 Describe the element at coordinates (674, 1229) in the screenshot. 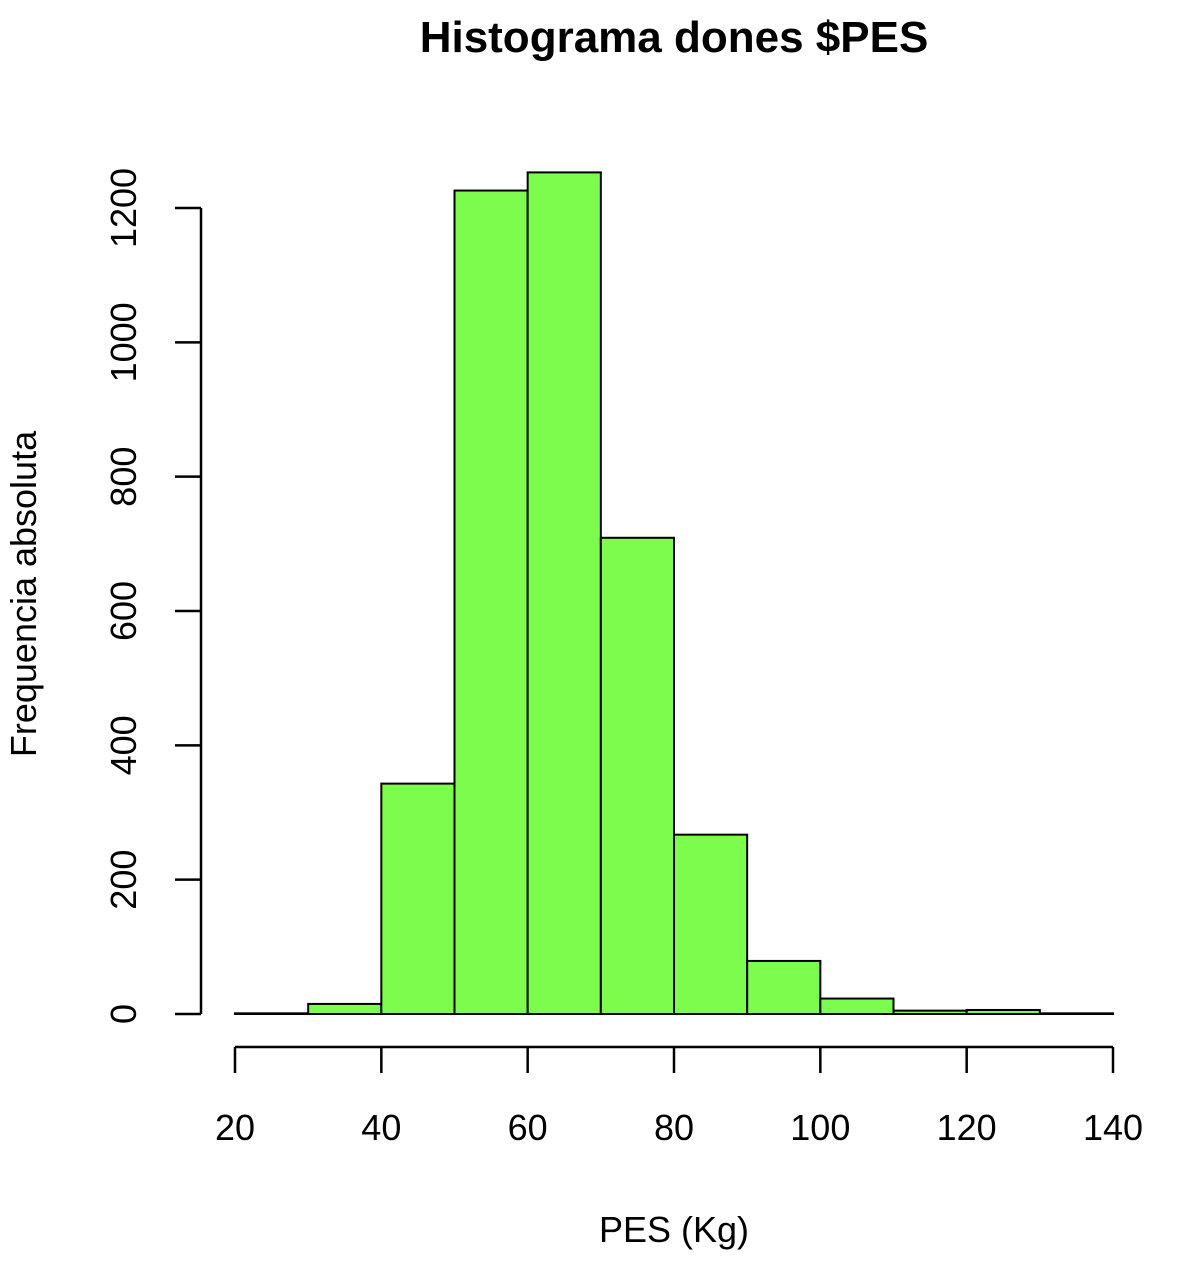

I see `x-axis-title: PES (Kg)` at that location.